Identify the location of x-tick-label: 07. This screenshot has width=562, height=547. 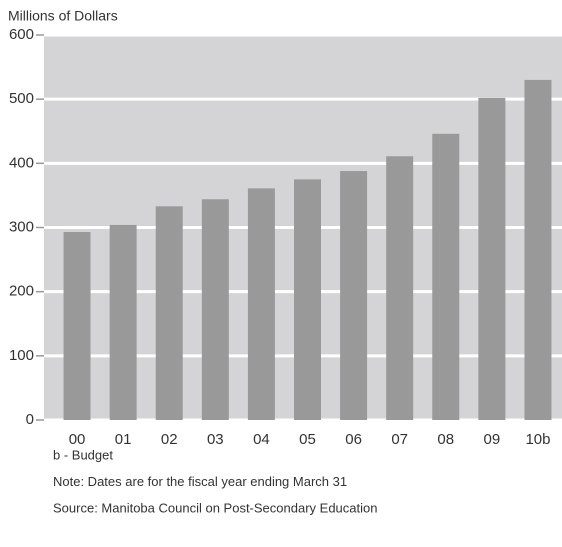
(399, 439).